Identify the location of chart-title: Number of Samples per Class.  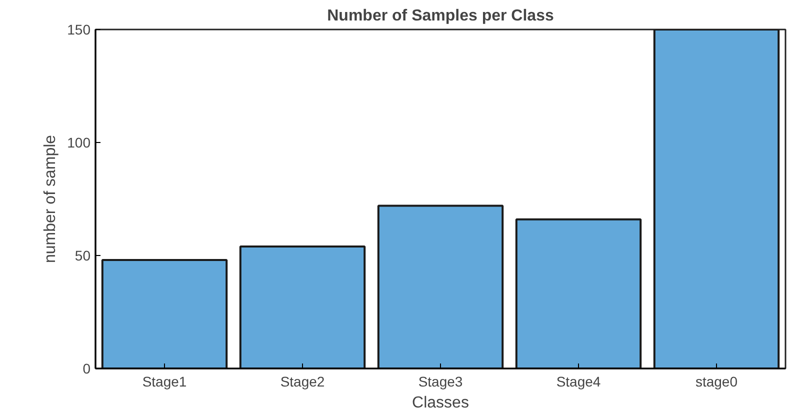
(440, 16).